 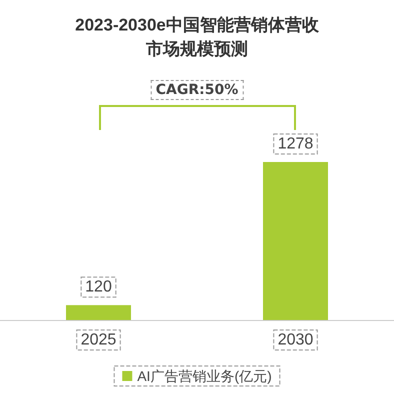 What do you see at coordinates (204, 376) in the screenshot?
I see `legend-label: AI广告营销业务(亿元)` at bounding box center [204, 376].